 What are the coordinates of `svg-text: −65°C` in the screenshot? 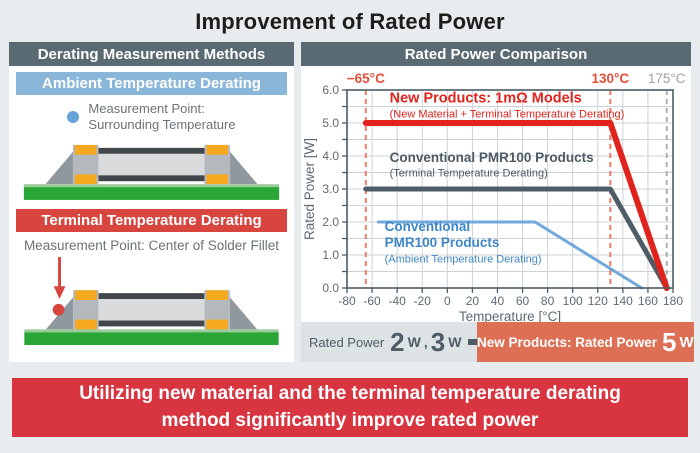 It's located at (366, 78).